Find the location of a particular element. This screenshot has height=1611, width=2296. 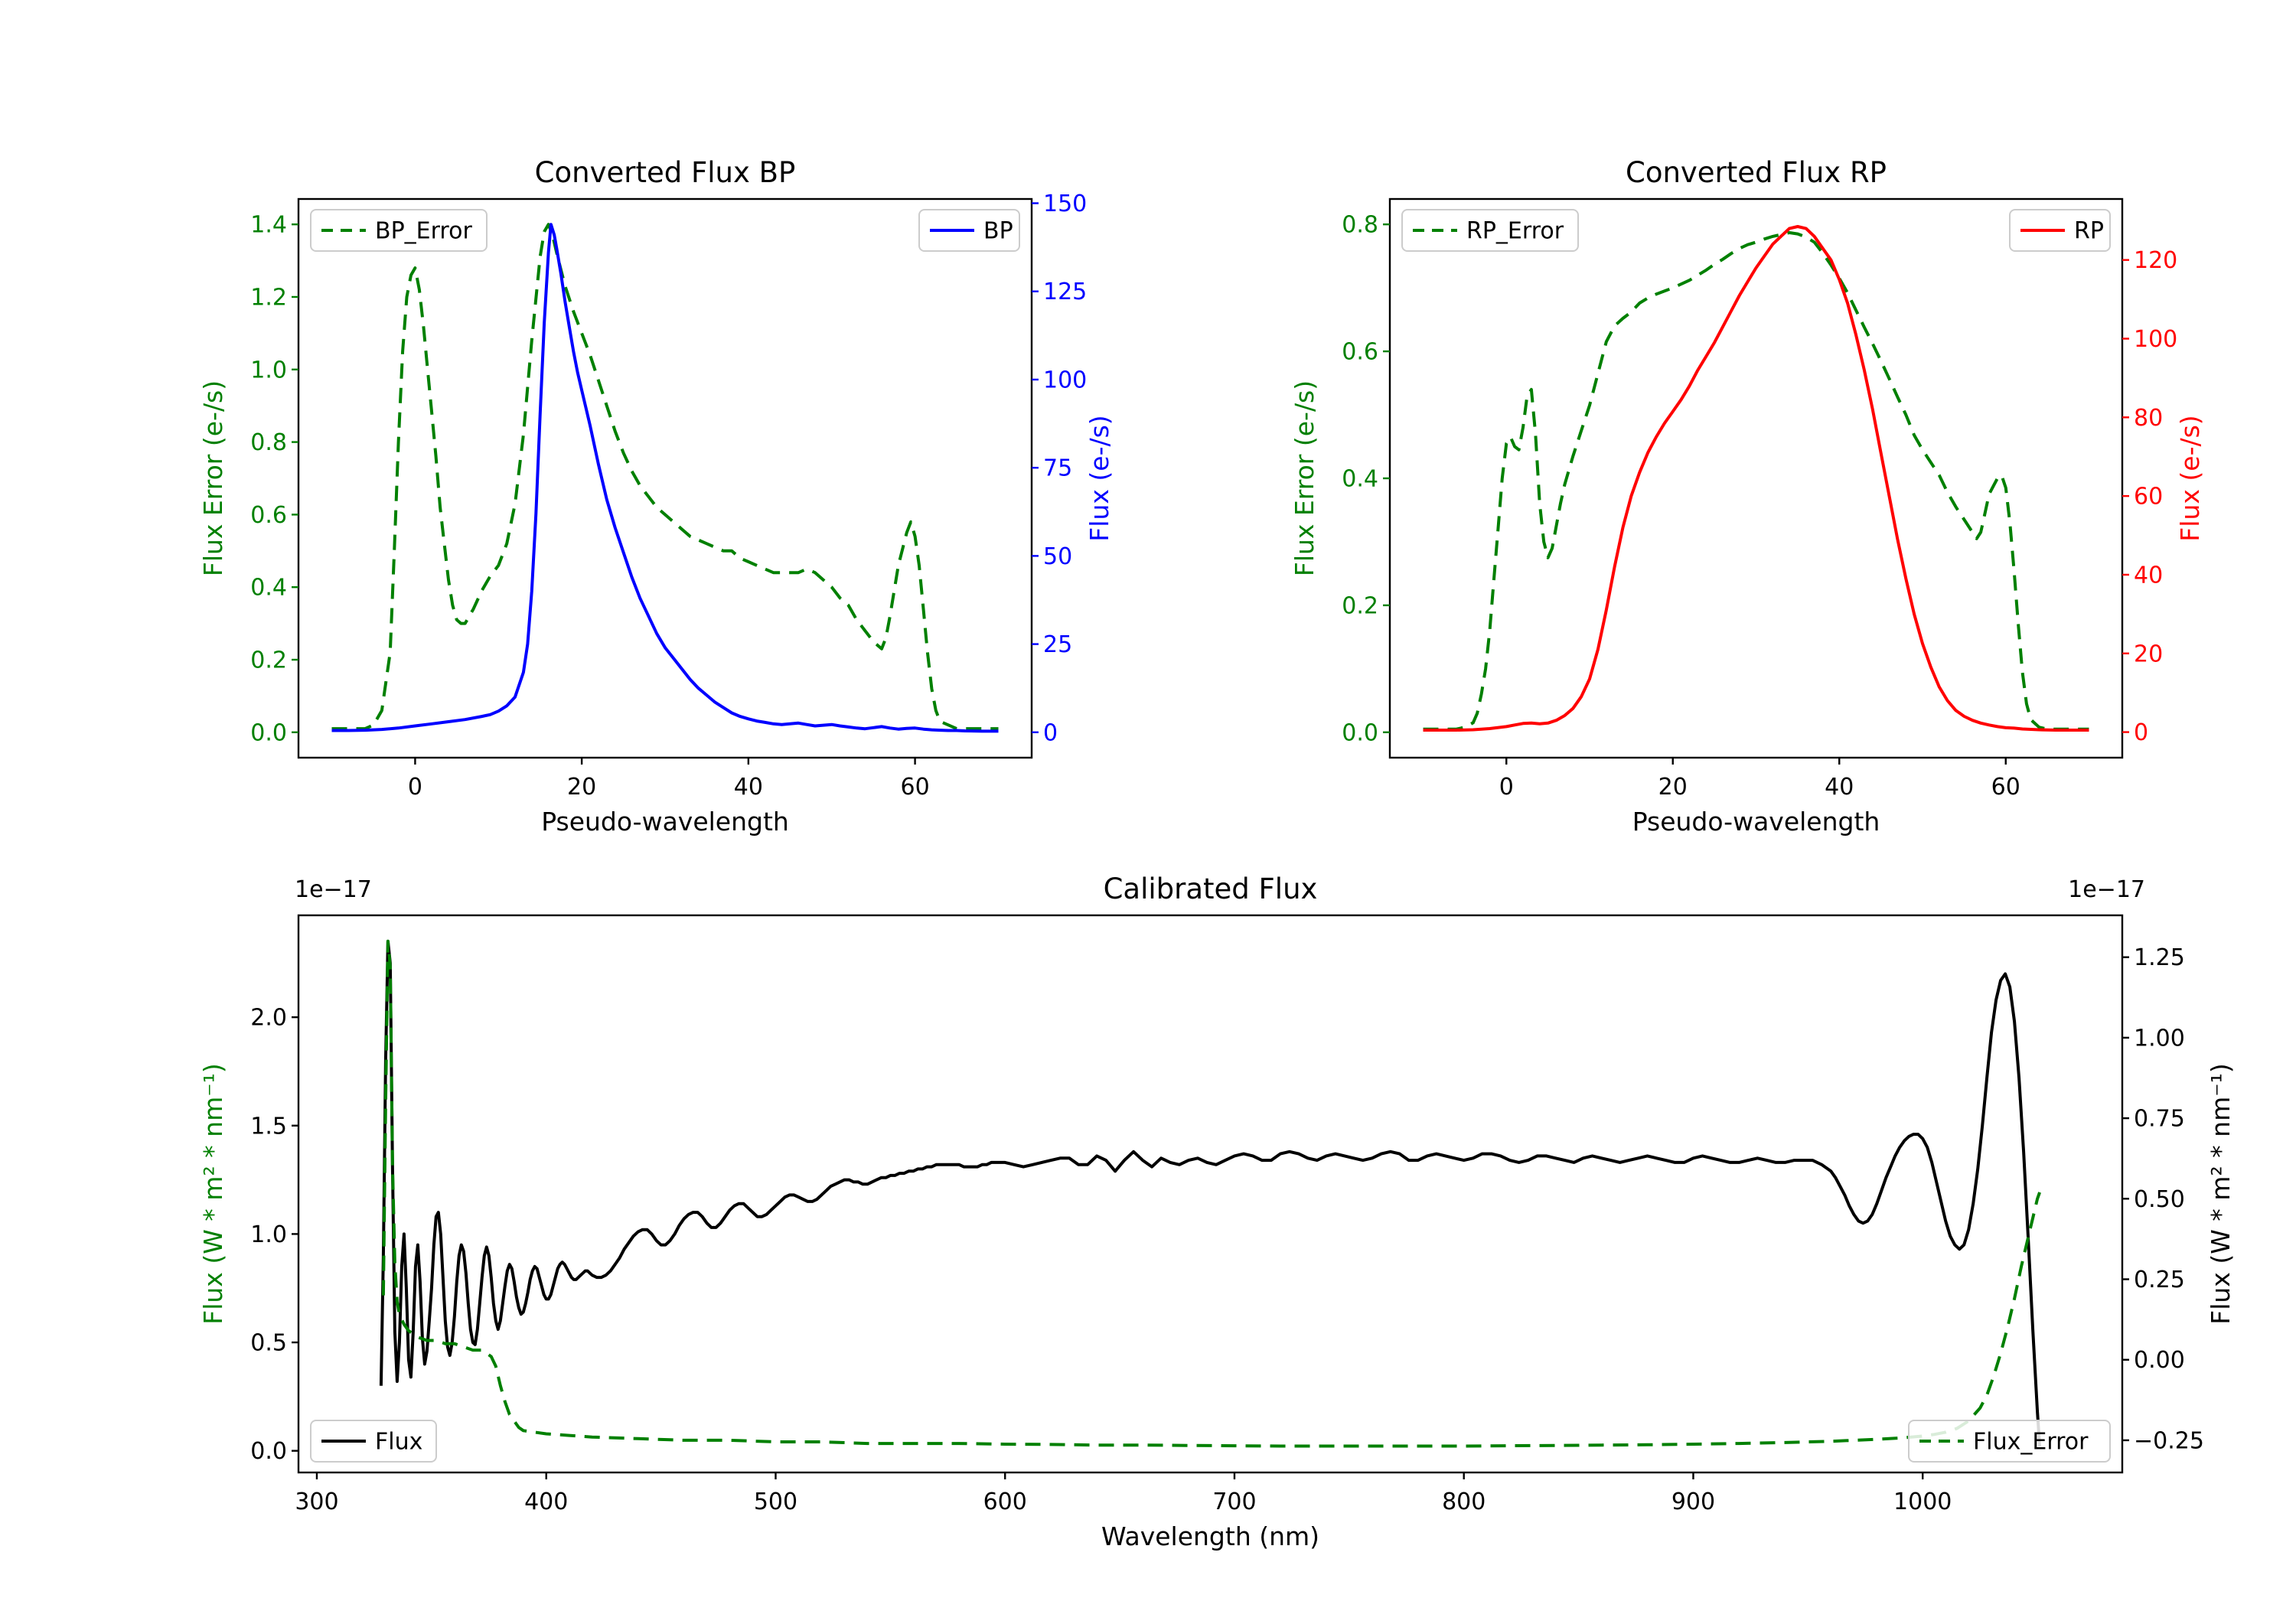

y-right-tick-label: 150 is located at coordinates (1065, 204).